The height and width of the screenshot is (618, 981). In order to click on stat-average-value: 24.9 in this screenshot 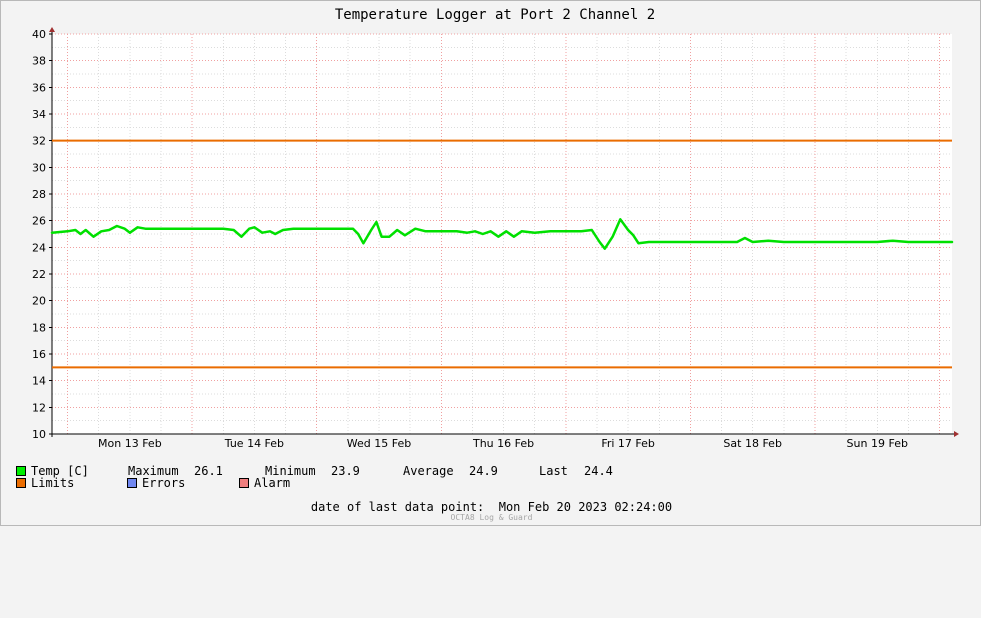, I will do `click(483, 471)`.